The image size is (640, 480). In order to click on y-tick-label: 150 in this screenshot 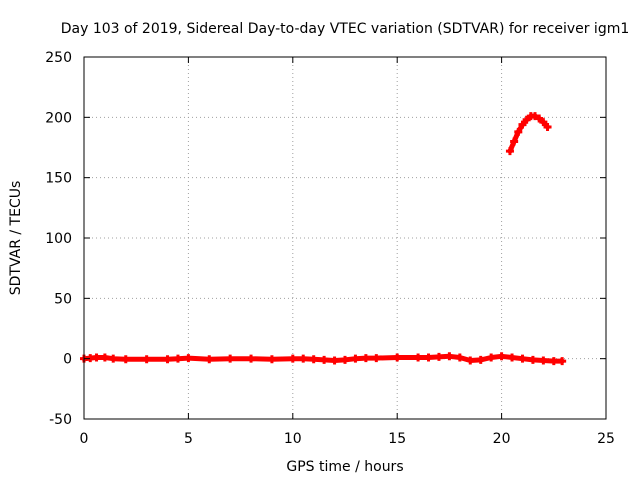, I will do `click(58, 179)`.